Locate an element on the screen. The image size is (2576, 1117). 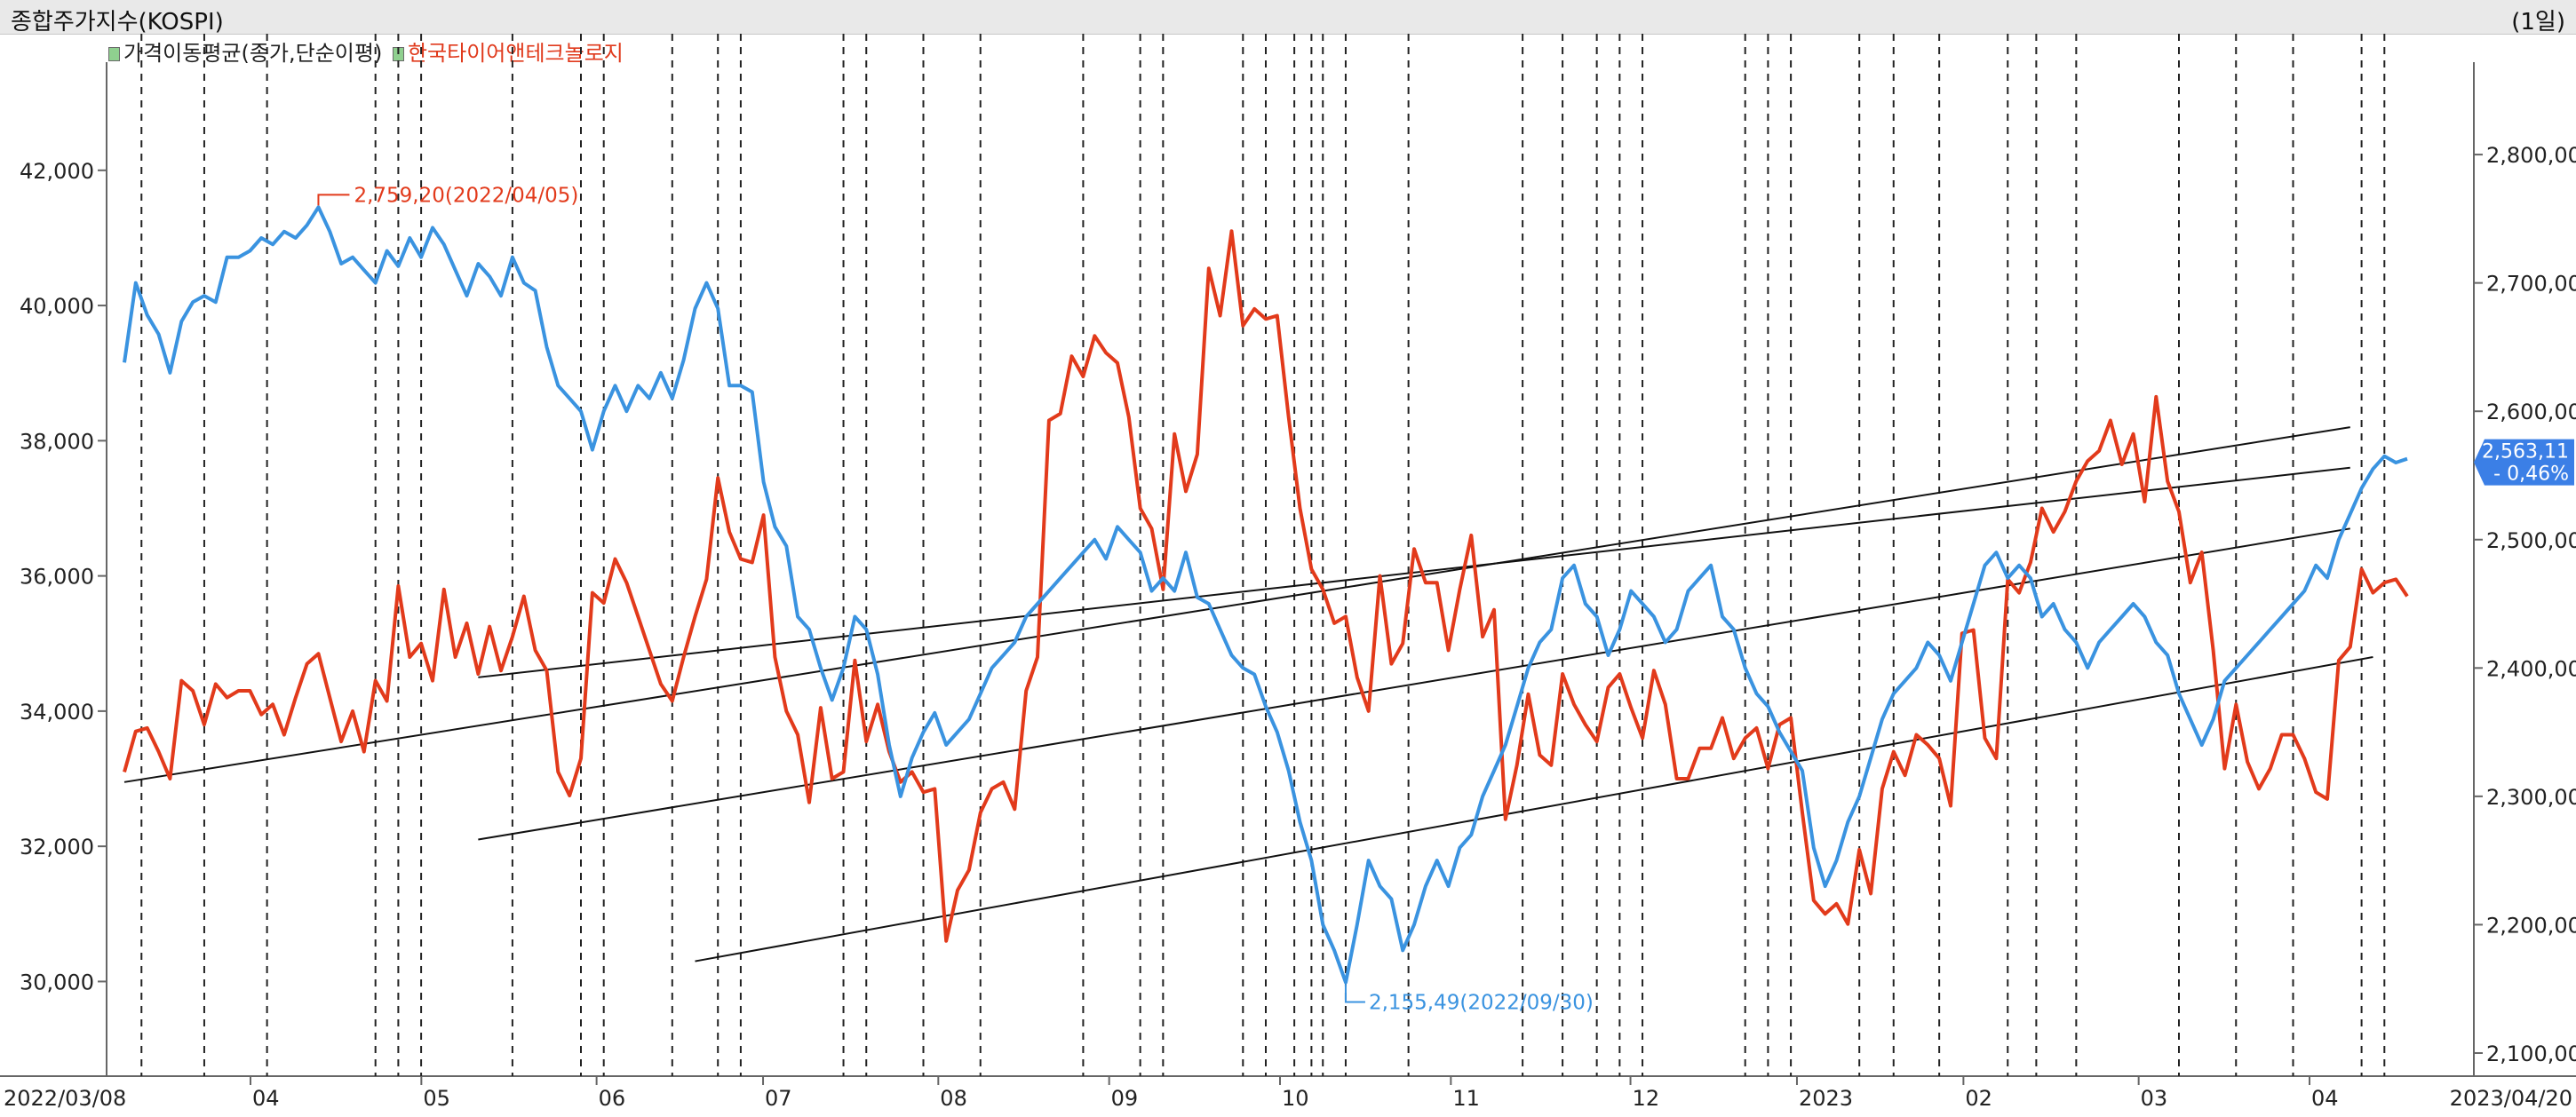
x-axis-label: 05 is located at coordinates (436, 1099).